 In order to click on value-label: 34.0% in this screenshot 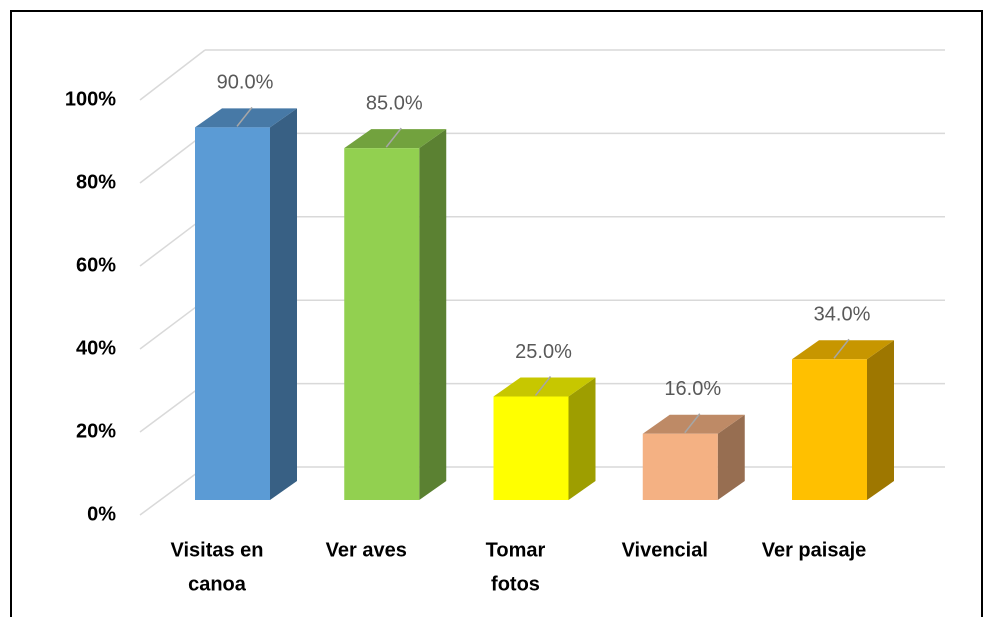, I will do `click(842, 315)`.